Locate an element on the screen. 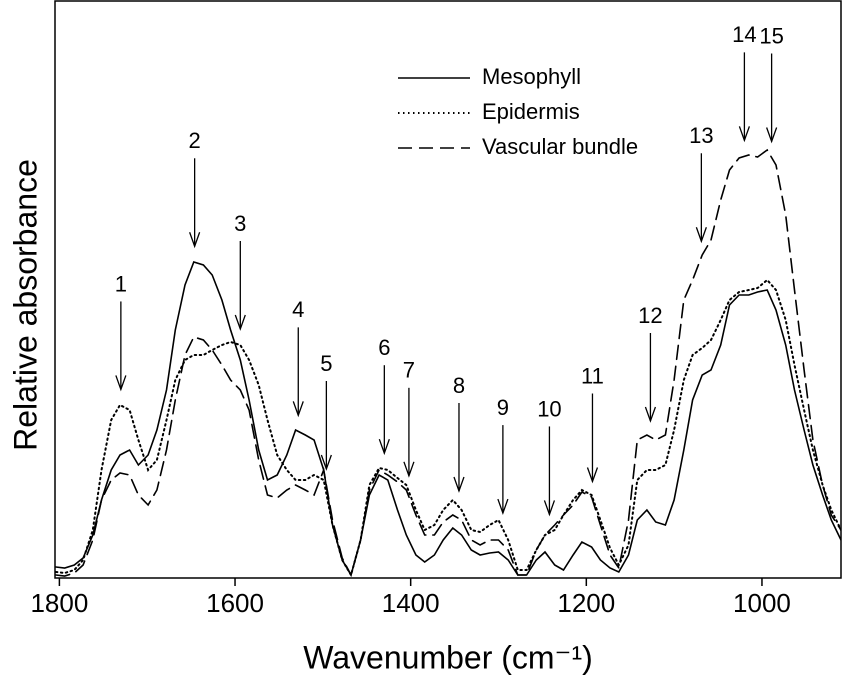  x-axis-label: Wavenumber (cm⁻¹) is located at coordinates (448, 657).